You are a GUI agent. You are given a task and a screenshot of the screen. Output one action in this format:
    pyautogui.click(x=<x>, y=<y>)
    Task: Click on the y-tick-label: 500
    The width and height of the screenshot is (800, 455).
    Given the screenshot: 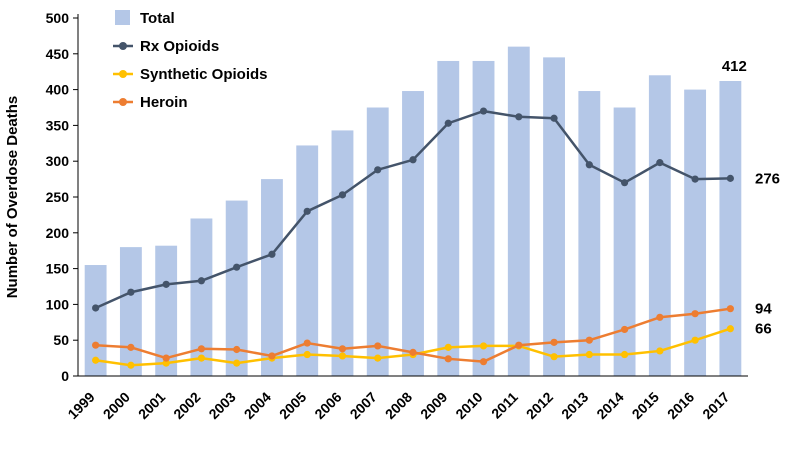 What is the action you would take?
    pyautogui.click(x=58, y=18)
    